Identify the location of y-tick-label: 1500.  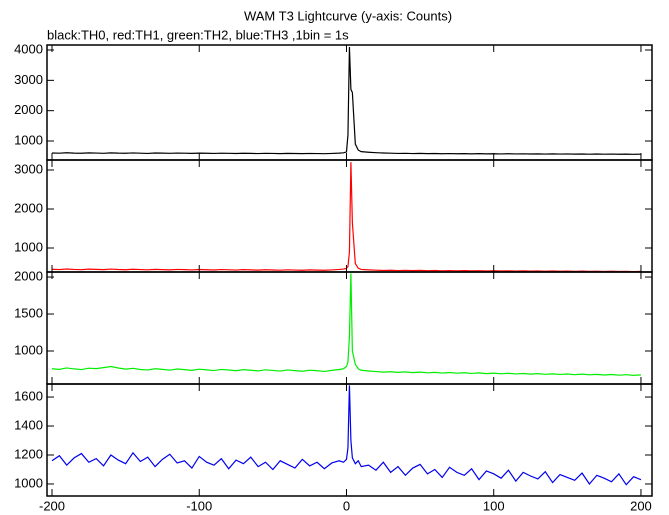
(28, 312).